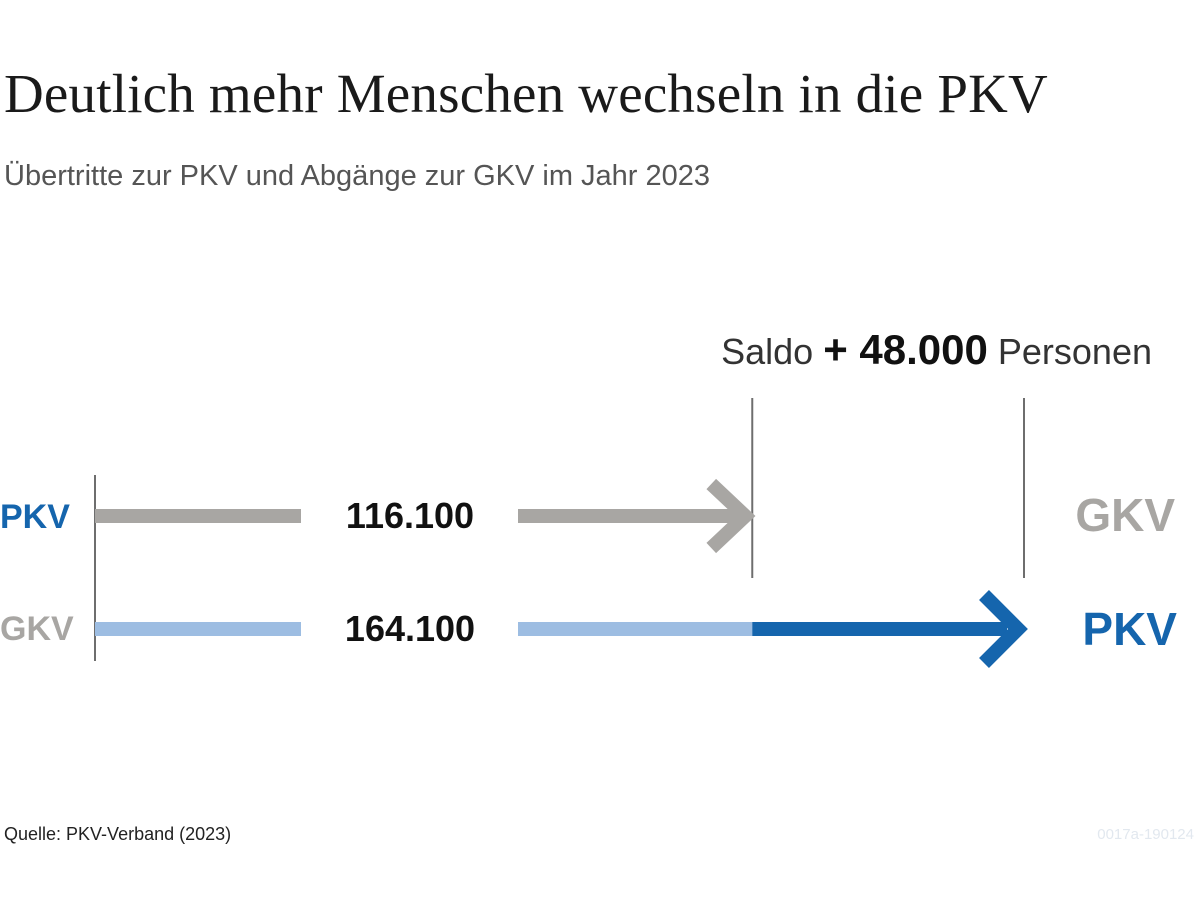 Image resolution: width=1200 pixels, height=900 pixels. Describe the element at coordinates (635, 629) in the screenshot. I see `row2-bar-segment-middle` at that location.